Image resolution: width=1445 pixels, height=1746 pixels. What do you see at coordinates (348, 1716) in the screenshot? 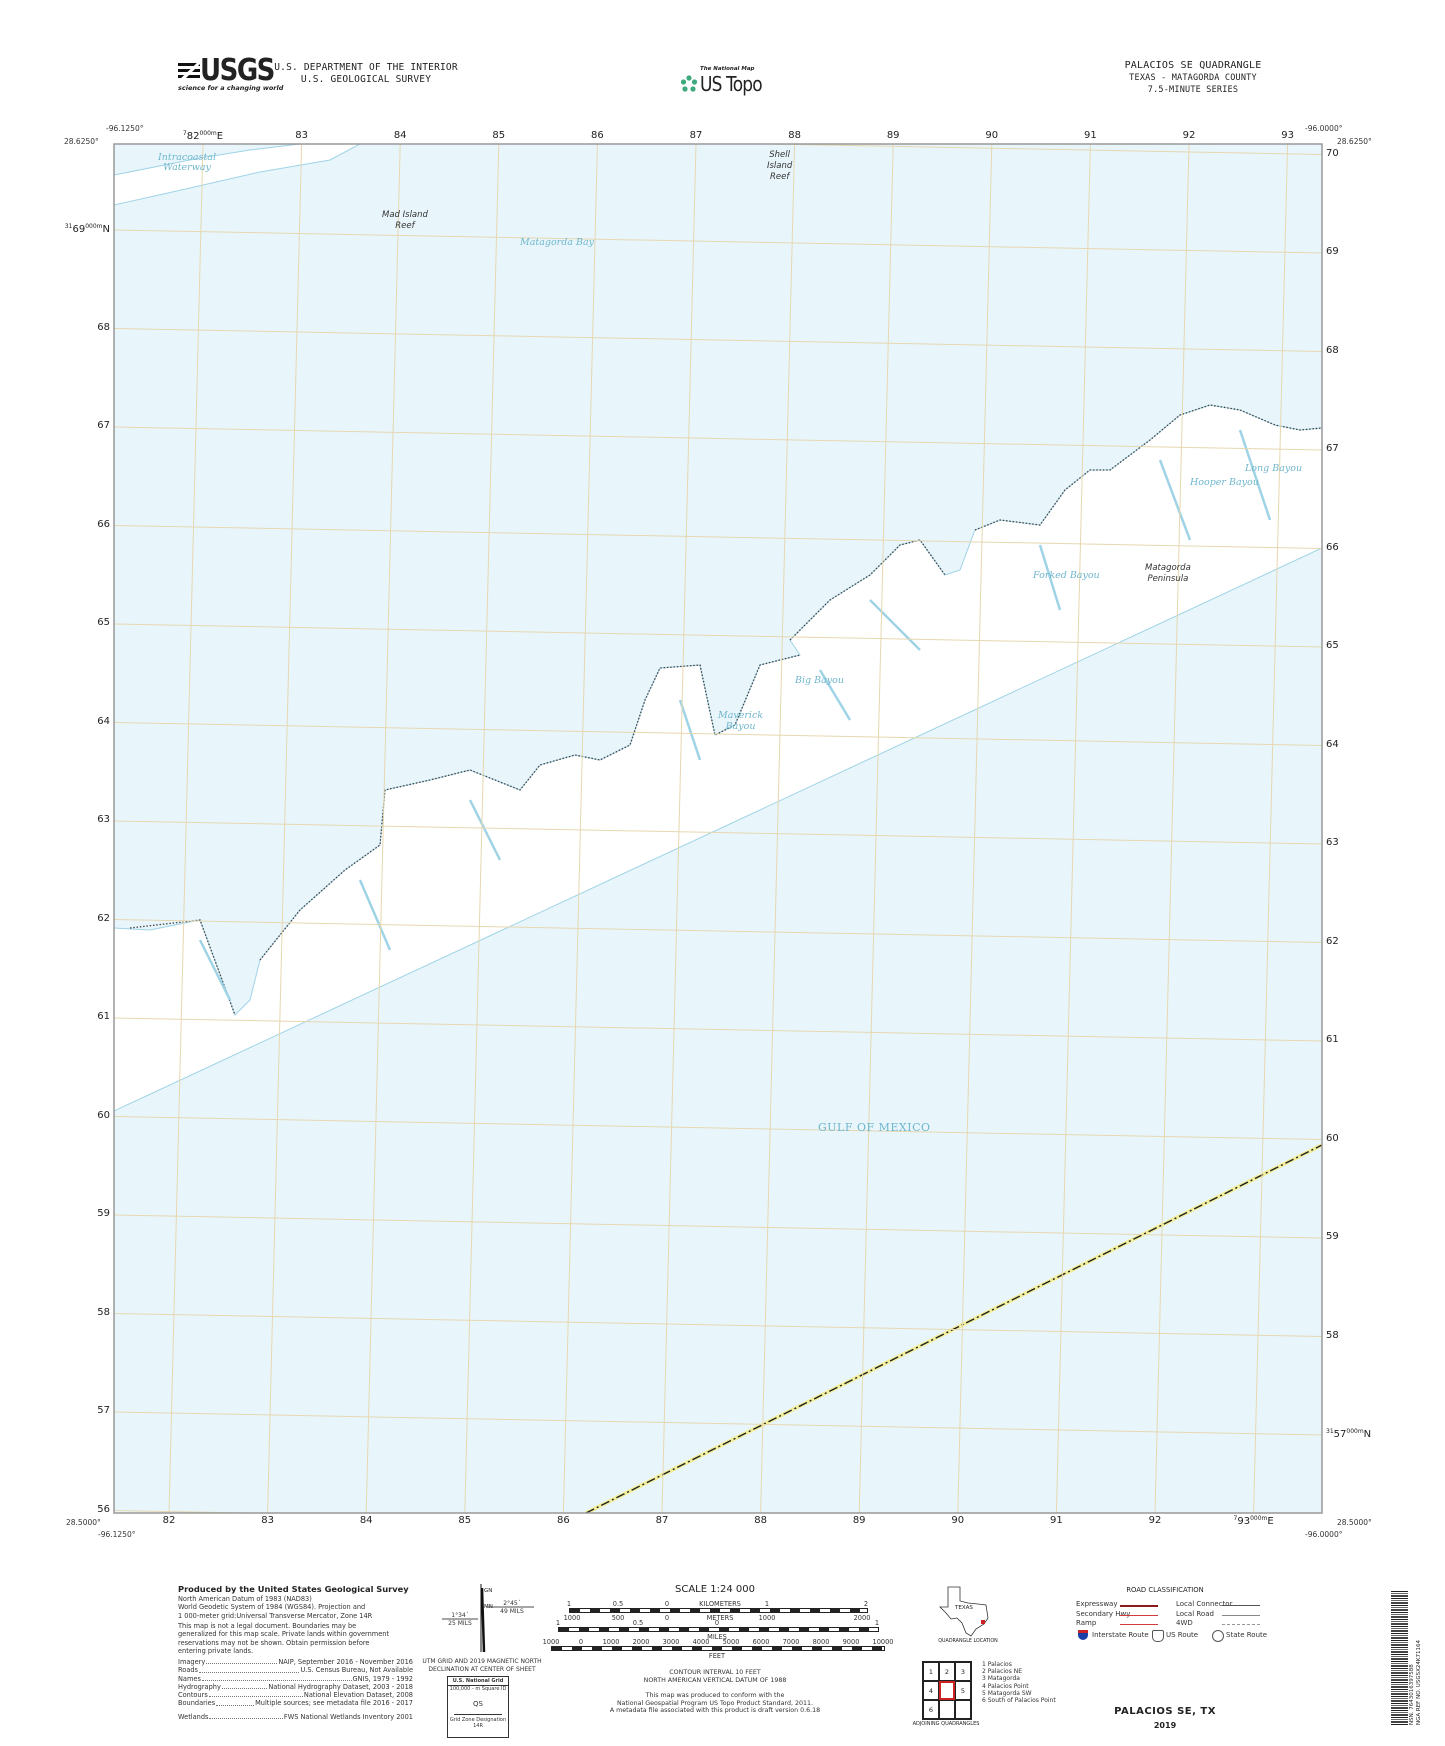
I see `credit-value: FWS National Wetlands Inventory 2001` at bounding box center [348, 1716].